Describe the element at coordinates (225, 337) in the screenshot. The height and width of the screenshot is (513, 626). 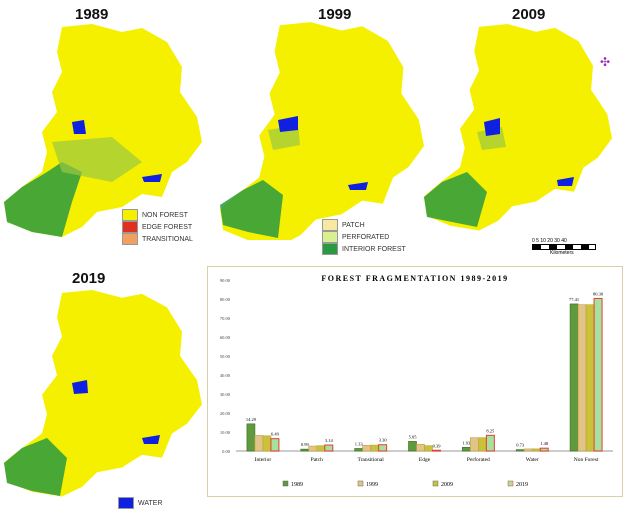
I see `y-tick-label: 60.00` at that location.